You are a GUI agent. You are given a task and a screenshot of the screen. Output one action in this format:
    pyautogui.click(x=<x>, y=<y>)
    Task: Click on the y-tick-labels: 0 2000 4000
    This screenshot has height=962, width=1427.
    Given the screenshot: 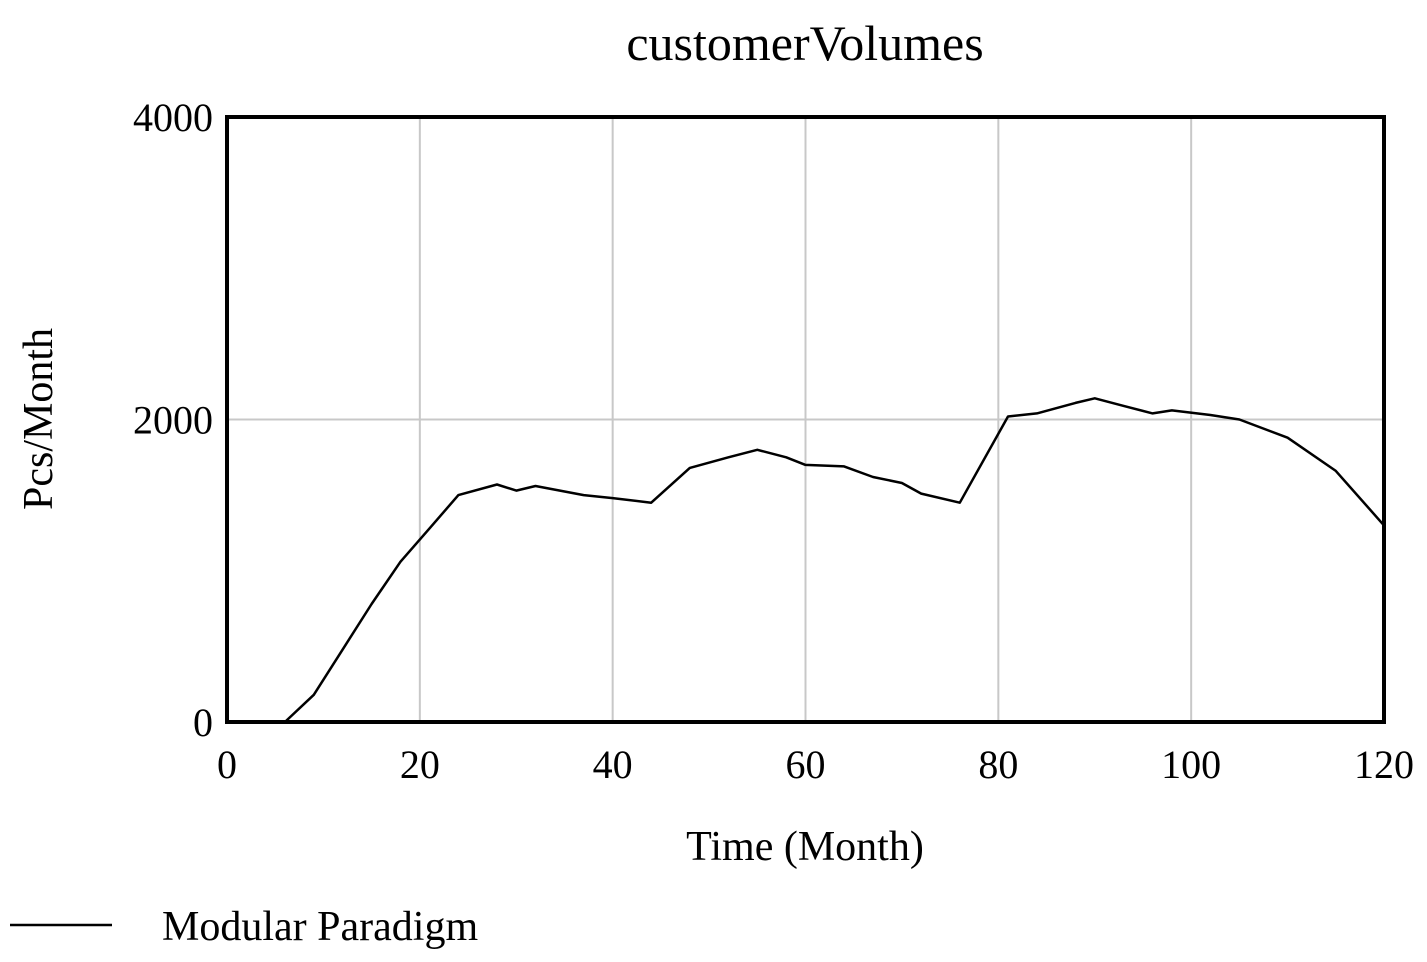 What is the action you would take?
    pyautogui.click(x=173, y=420)
    